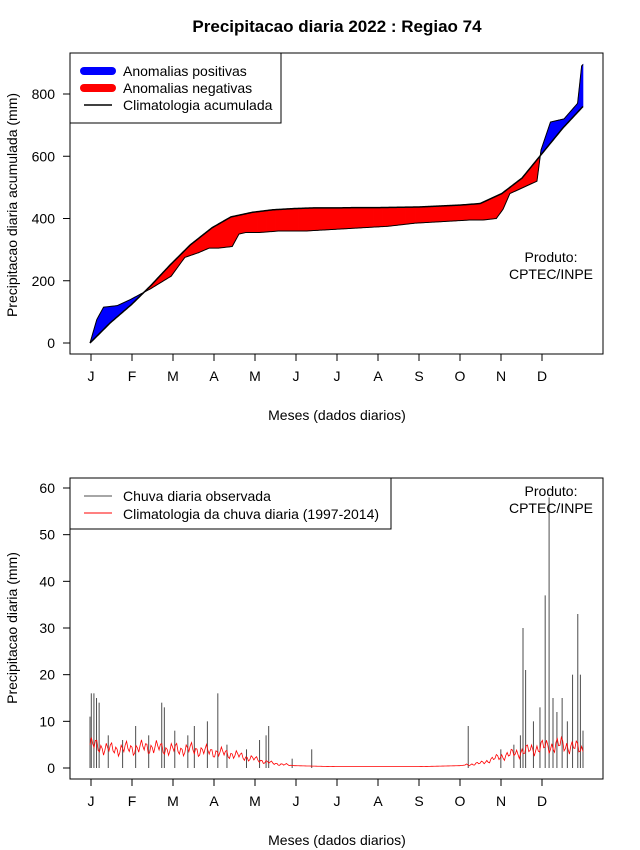 The height and width of the screenshot is (850, 640). I want to click on product-source-2: CPTEC/INPE, so click(551, 508).